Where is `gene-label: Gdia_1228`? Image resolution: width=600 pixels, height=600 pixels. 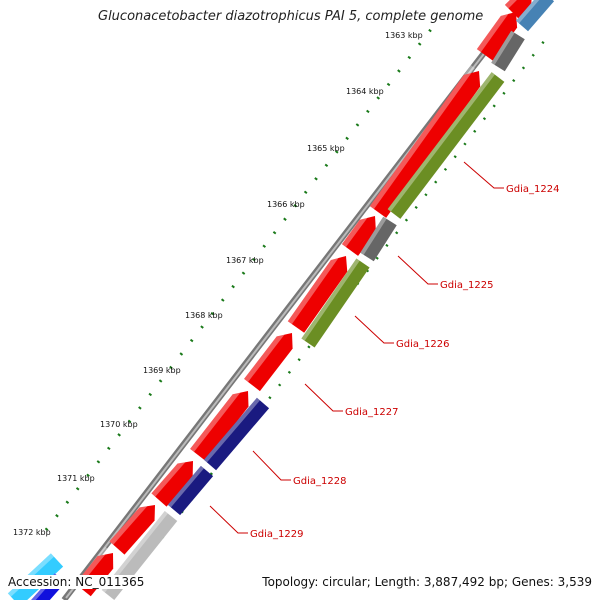 gene-label: Gdia_1228 is located at coordinates (319, 481).